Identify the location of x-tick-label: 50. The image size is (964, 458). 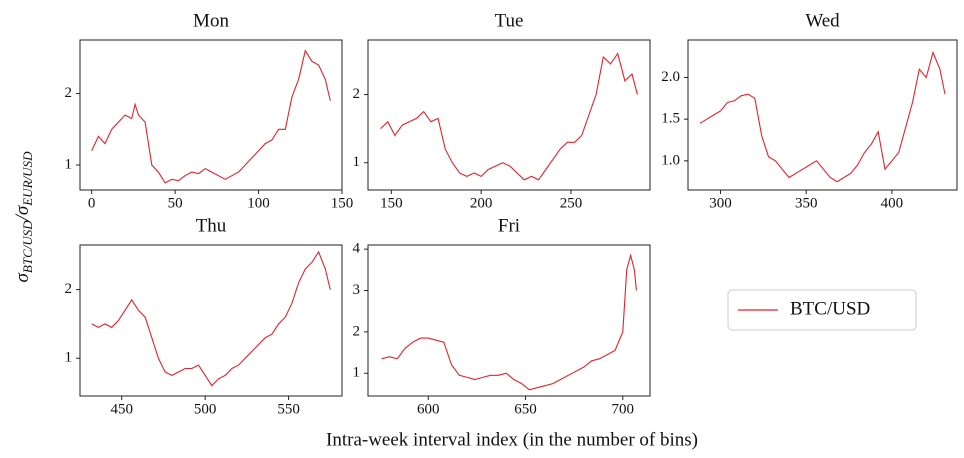
(175, 203).